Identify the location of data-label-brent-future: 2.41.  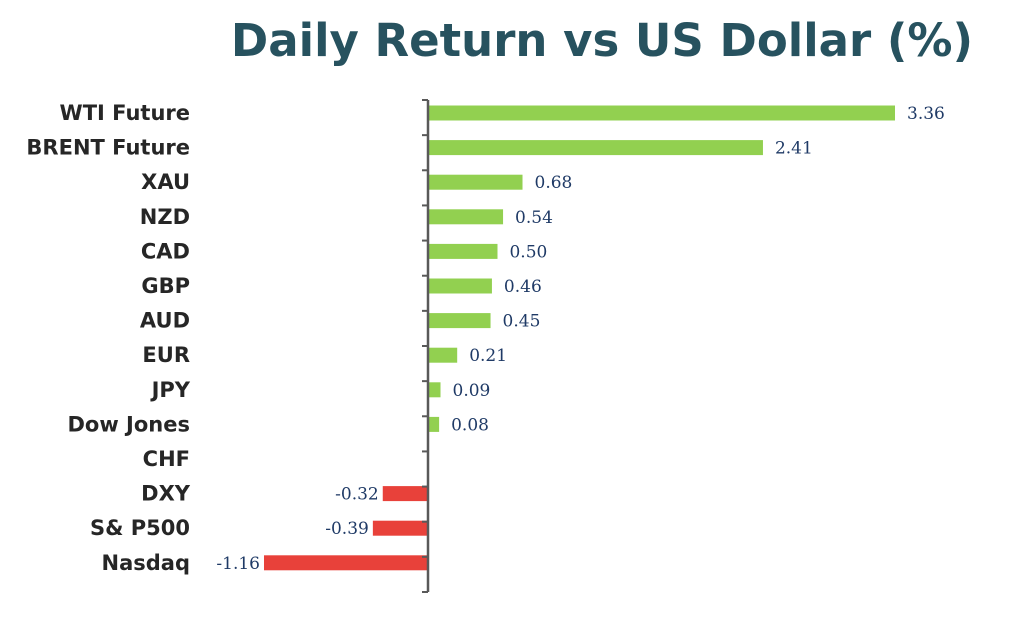
(794, 149).